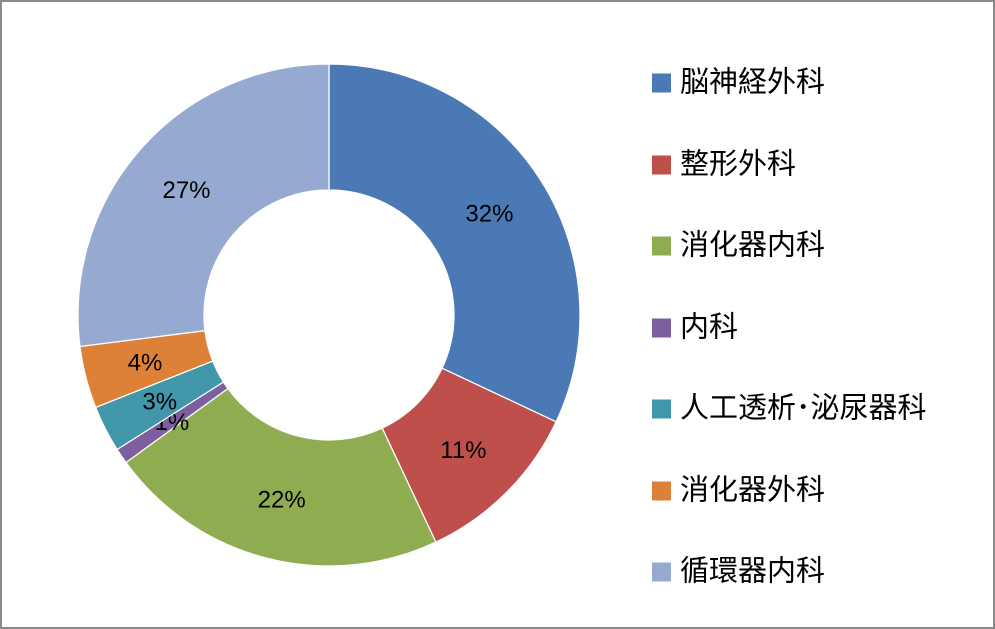 The height and width of the screenshot is (629, 995). Describe the element at coordinates (753, 82) in the screenshot. I see `legend-label: 脳神経外科` at that location.